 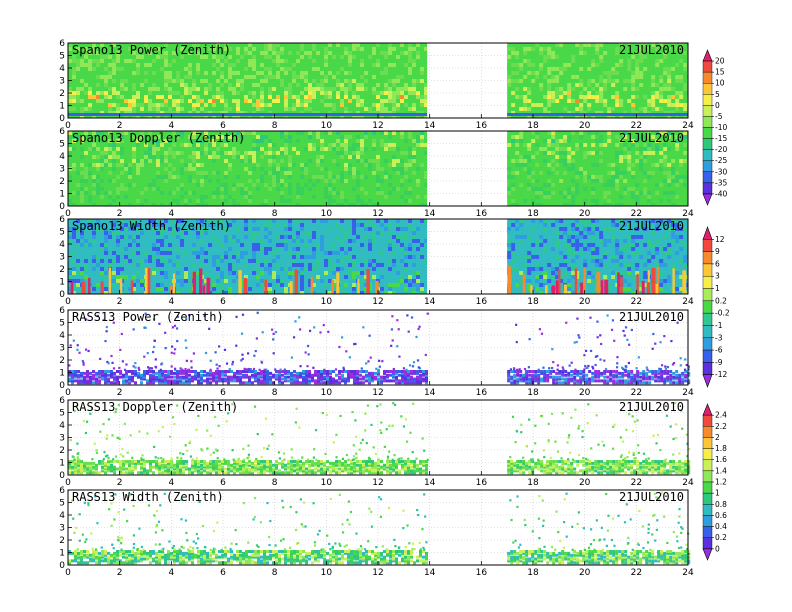 I want to click on x-tick-label: 0, so click(x=68, y=302).